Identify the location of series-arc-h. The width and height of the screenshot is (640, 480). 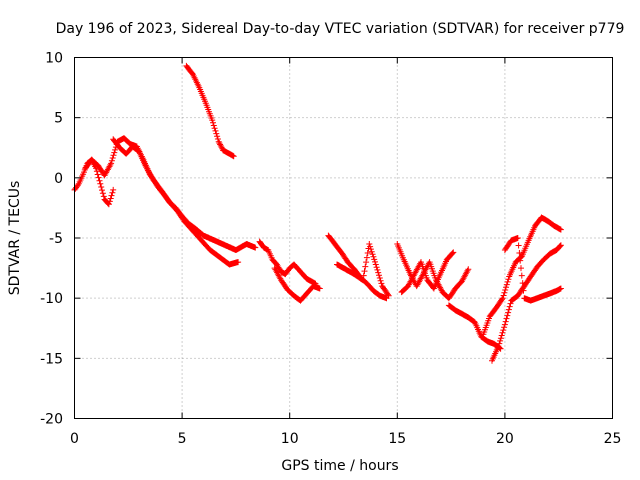
(363, 270).